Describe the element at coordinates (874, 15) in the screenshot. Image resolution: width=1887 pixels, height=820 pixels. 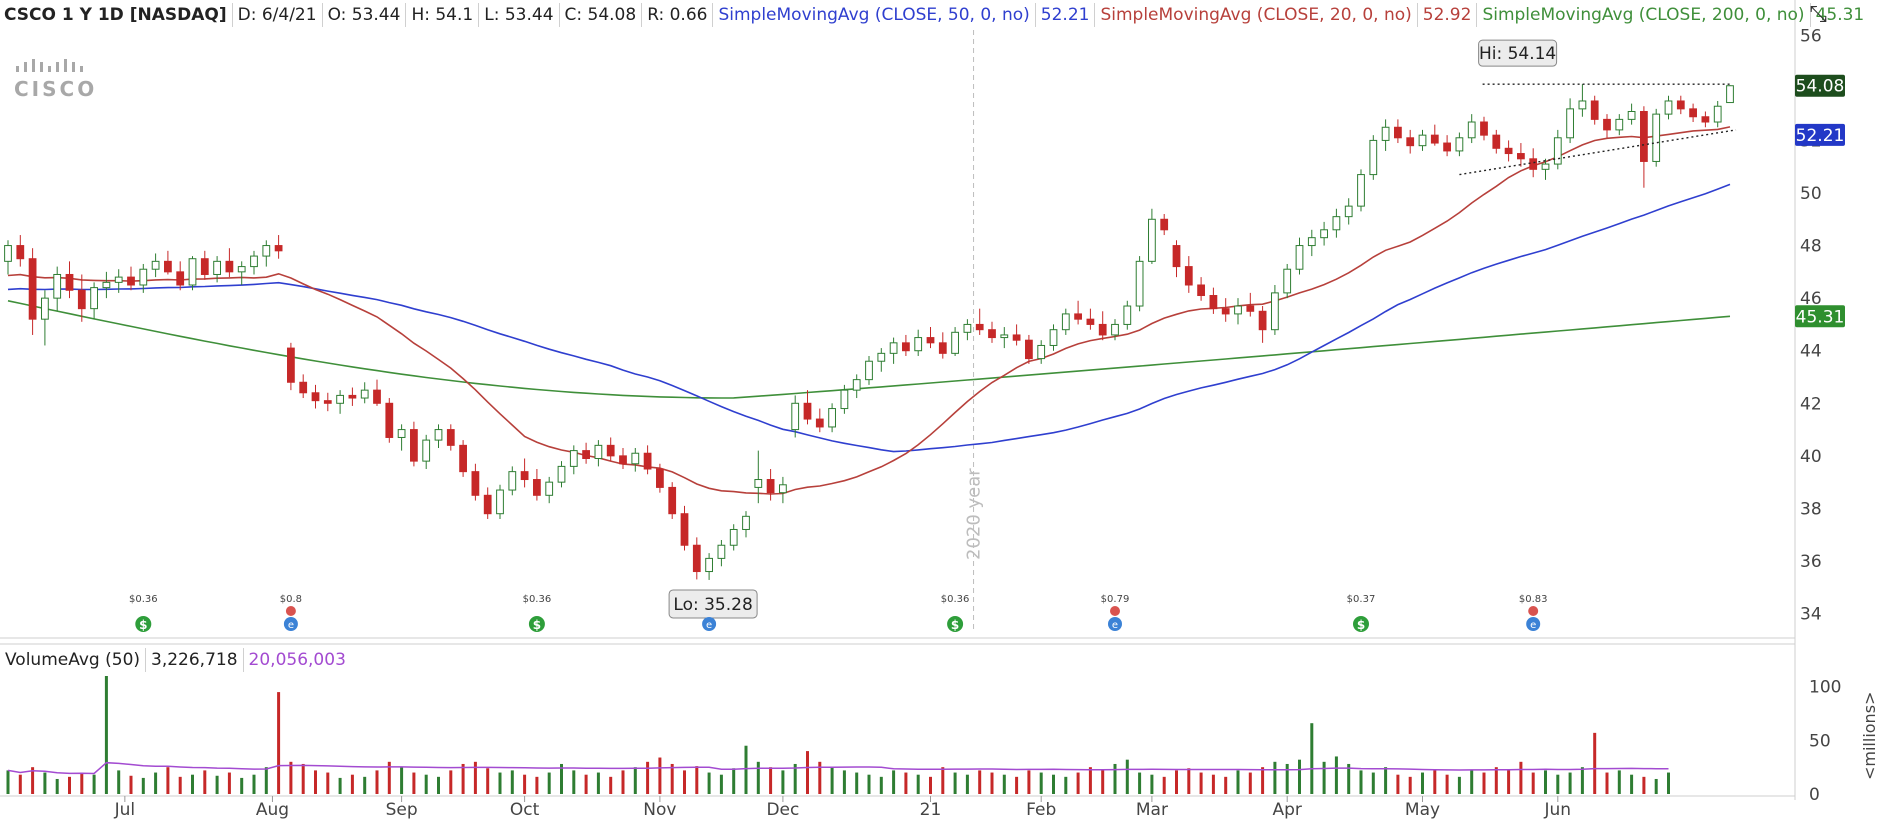
I see `sma50-legend: SimpleMovingAvg (CLOSE, 50, 0, no)` at that location.